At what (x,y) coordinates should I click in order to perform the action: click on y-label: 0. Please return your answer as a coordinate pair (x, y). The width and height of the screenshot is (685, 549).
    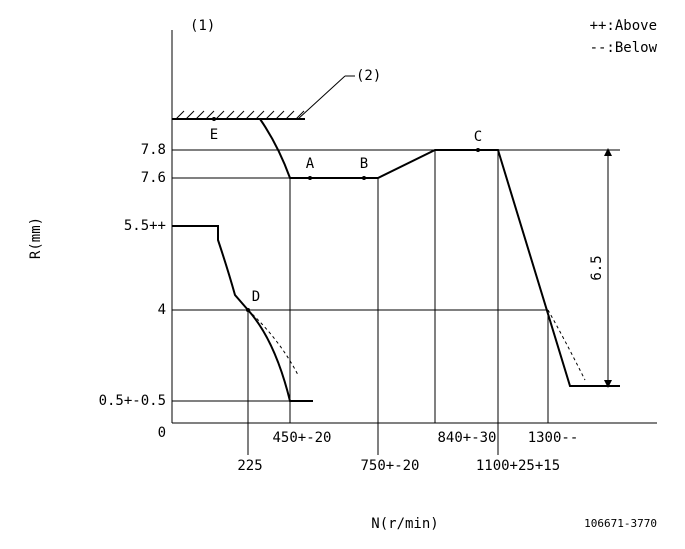
    Looking at the image, I should click on (162, 433).